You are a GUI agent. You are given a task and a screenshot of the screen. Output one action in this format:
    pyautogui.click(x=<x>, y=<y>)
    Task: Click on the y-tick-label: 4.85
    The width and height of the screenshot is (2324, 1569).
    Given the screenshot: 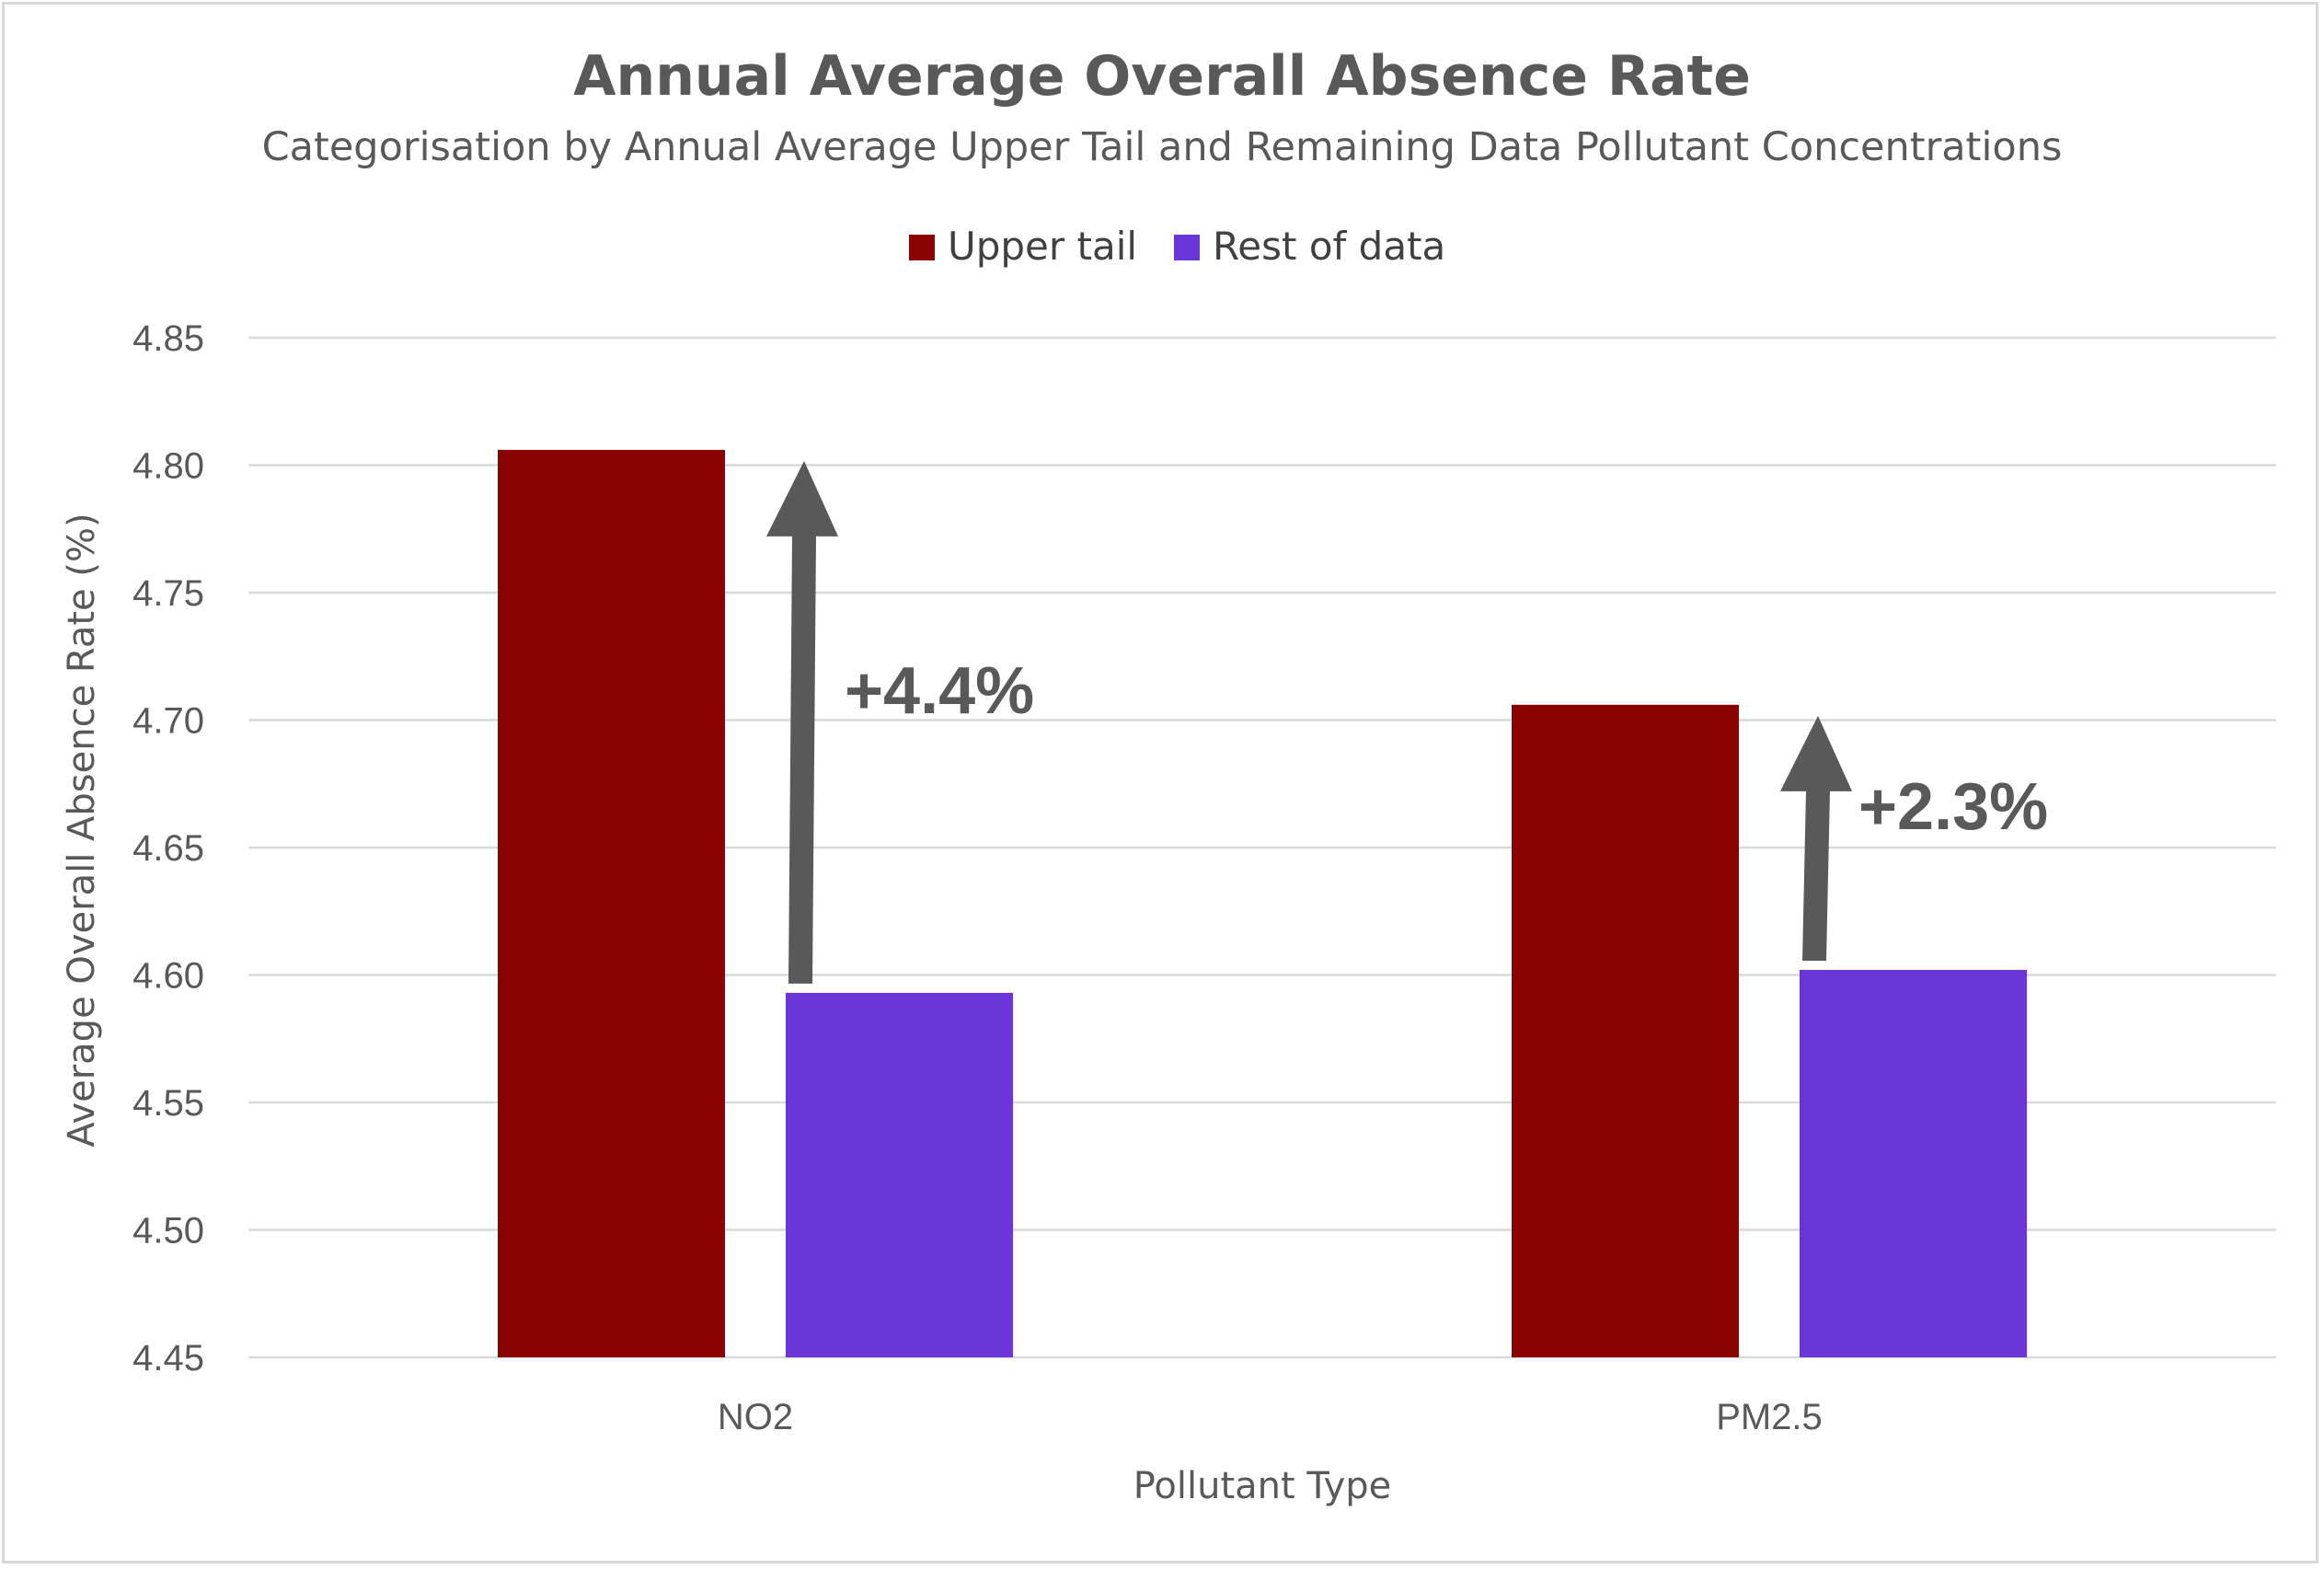 What is the action you would take?
    pyautogui.click(x=168, y=338)
    